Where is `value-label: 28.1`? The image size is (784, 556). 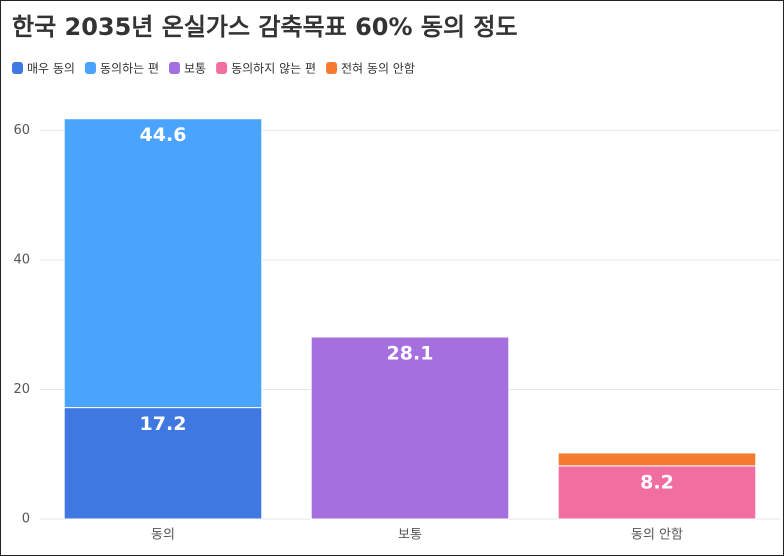 value-label: 28.1 is located at coordinates (410, 353).